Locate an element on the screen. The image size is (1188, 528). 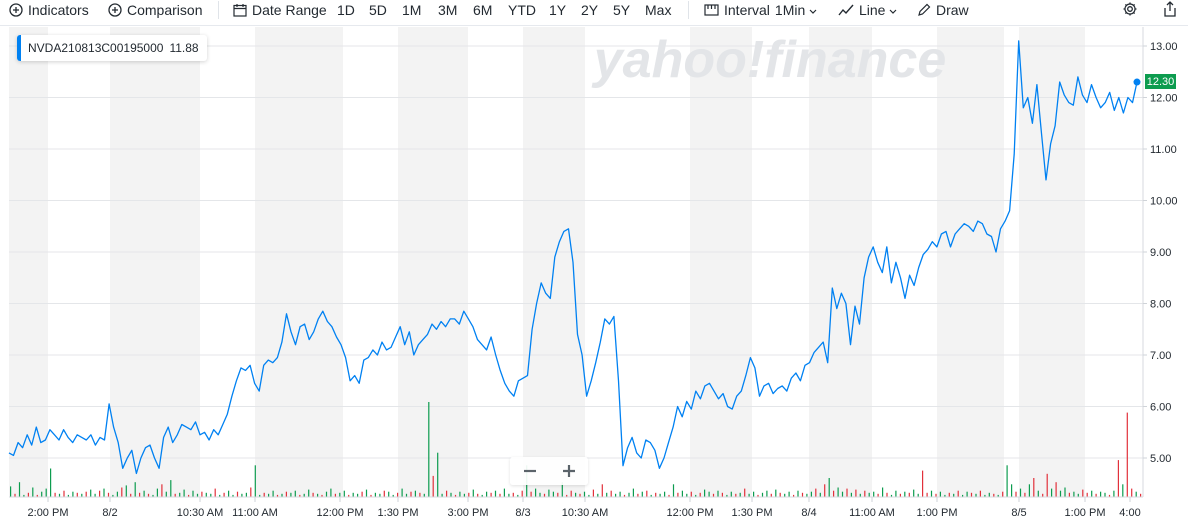
chevron-down-icon is located at coordinates (813, 10).